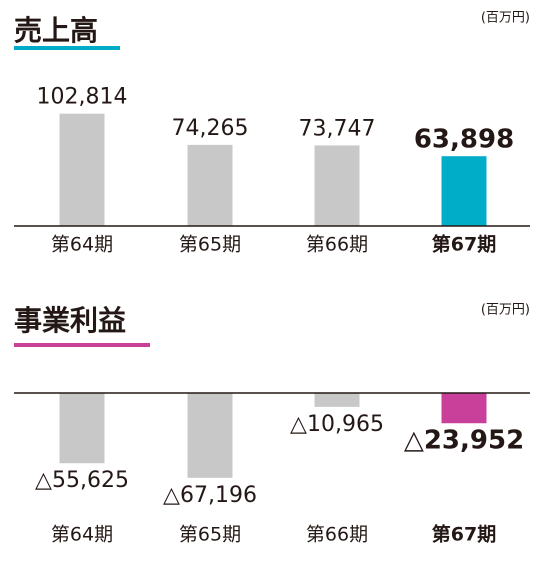 The height and width of the screenshot is (564, 540). I want to click on value-label: 73,747, so click(337, 128).